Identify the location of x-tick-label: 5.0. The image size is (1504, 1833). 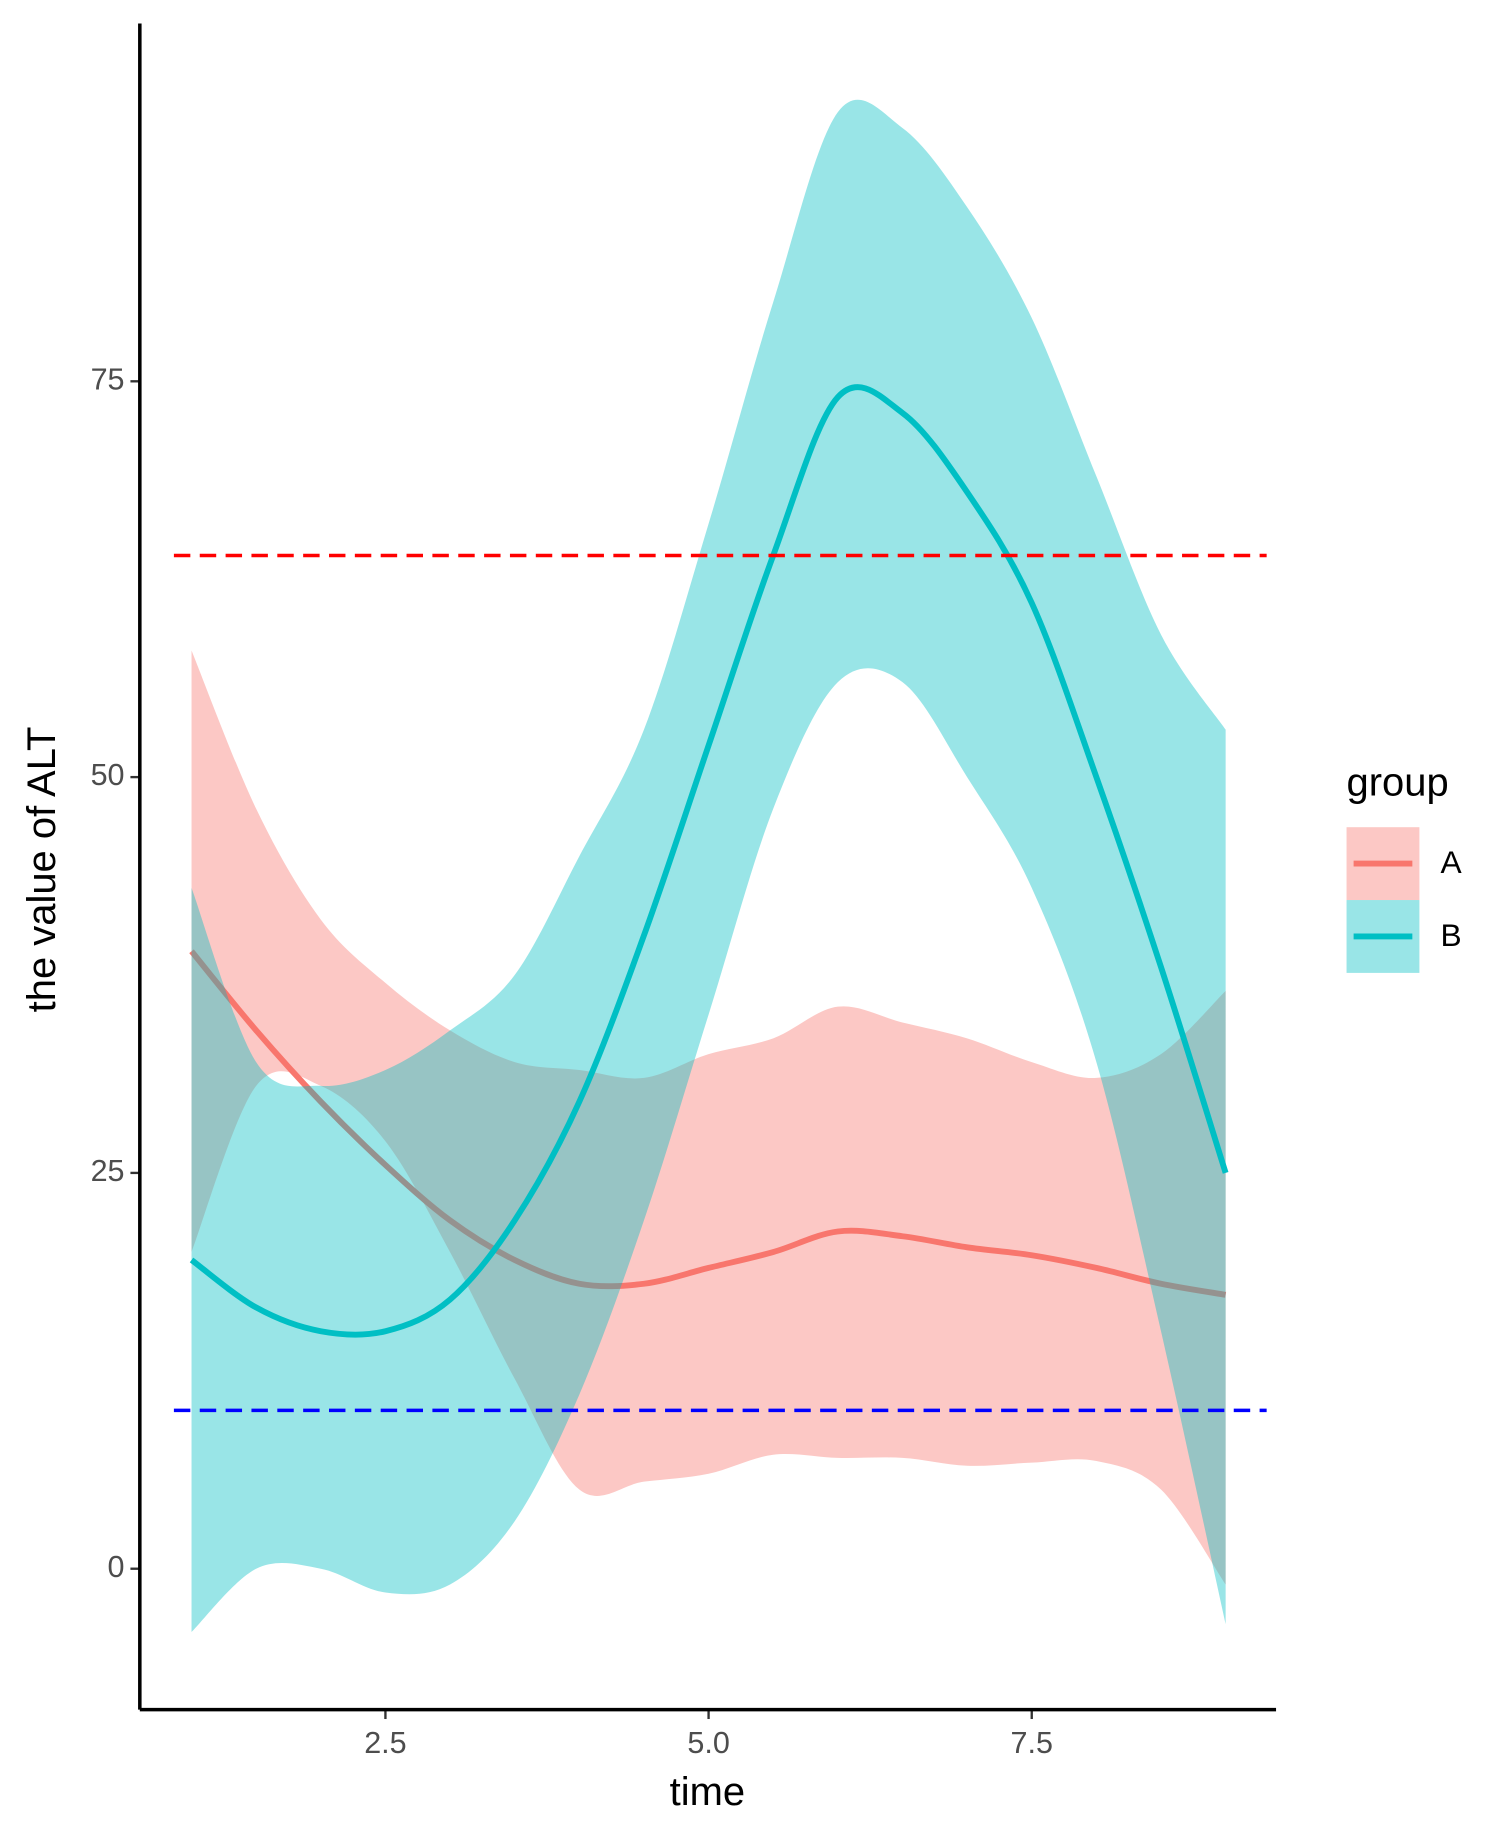
(708, 1743).